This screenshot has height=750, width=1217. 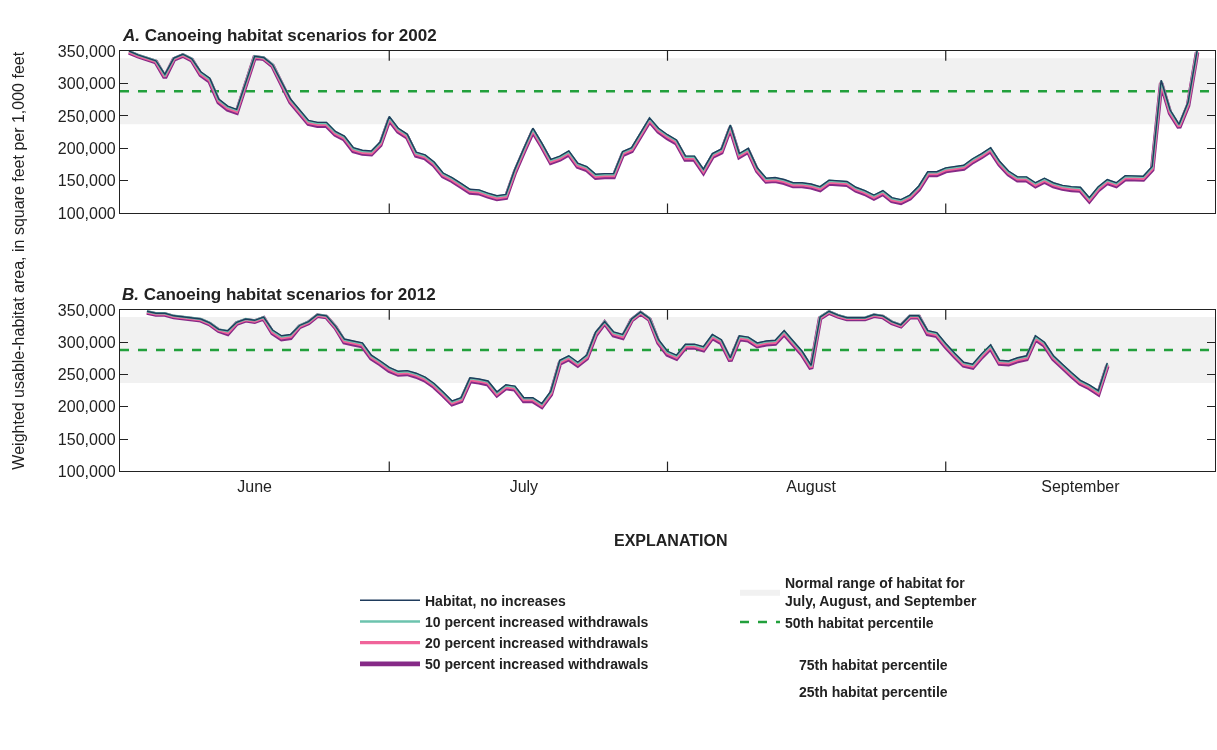 What do you see at coordinates (279, 35) in the screenshot?
I see `chart-title: A. Canoeing habitat scenarios for 2002` at bounding box center [279, 35].